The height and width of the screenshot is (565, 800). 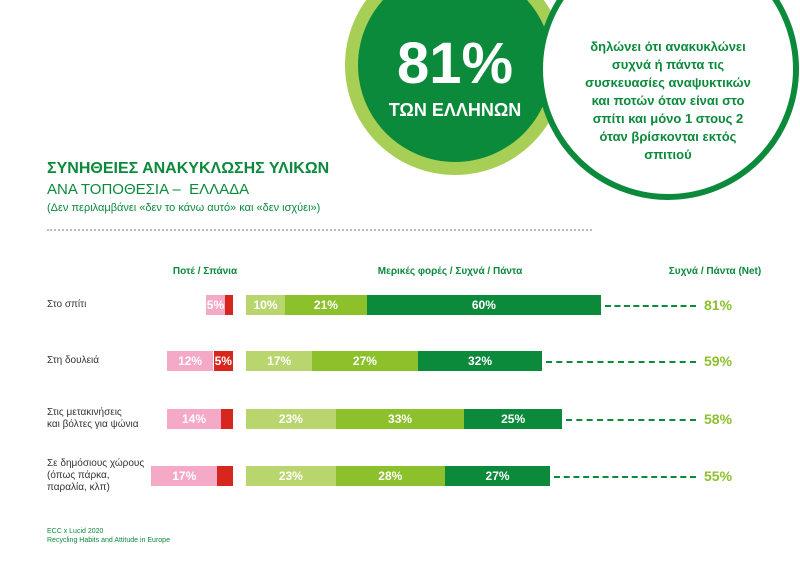 What do you see at coordinates (188, 168) in the screenshot?
I see `chart-title: ΣΥΝΗΘΕΙΕΣ ΑΝΑΚΥΚΛΩΣΗΣ ΥΛΙΚΩΝ` at bounding box center [188, 168].